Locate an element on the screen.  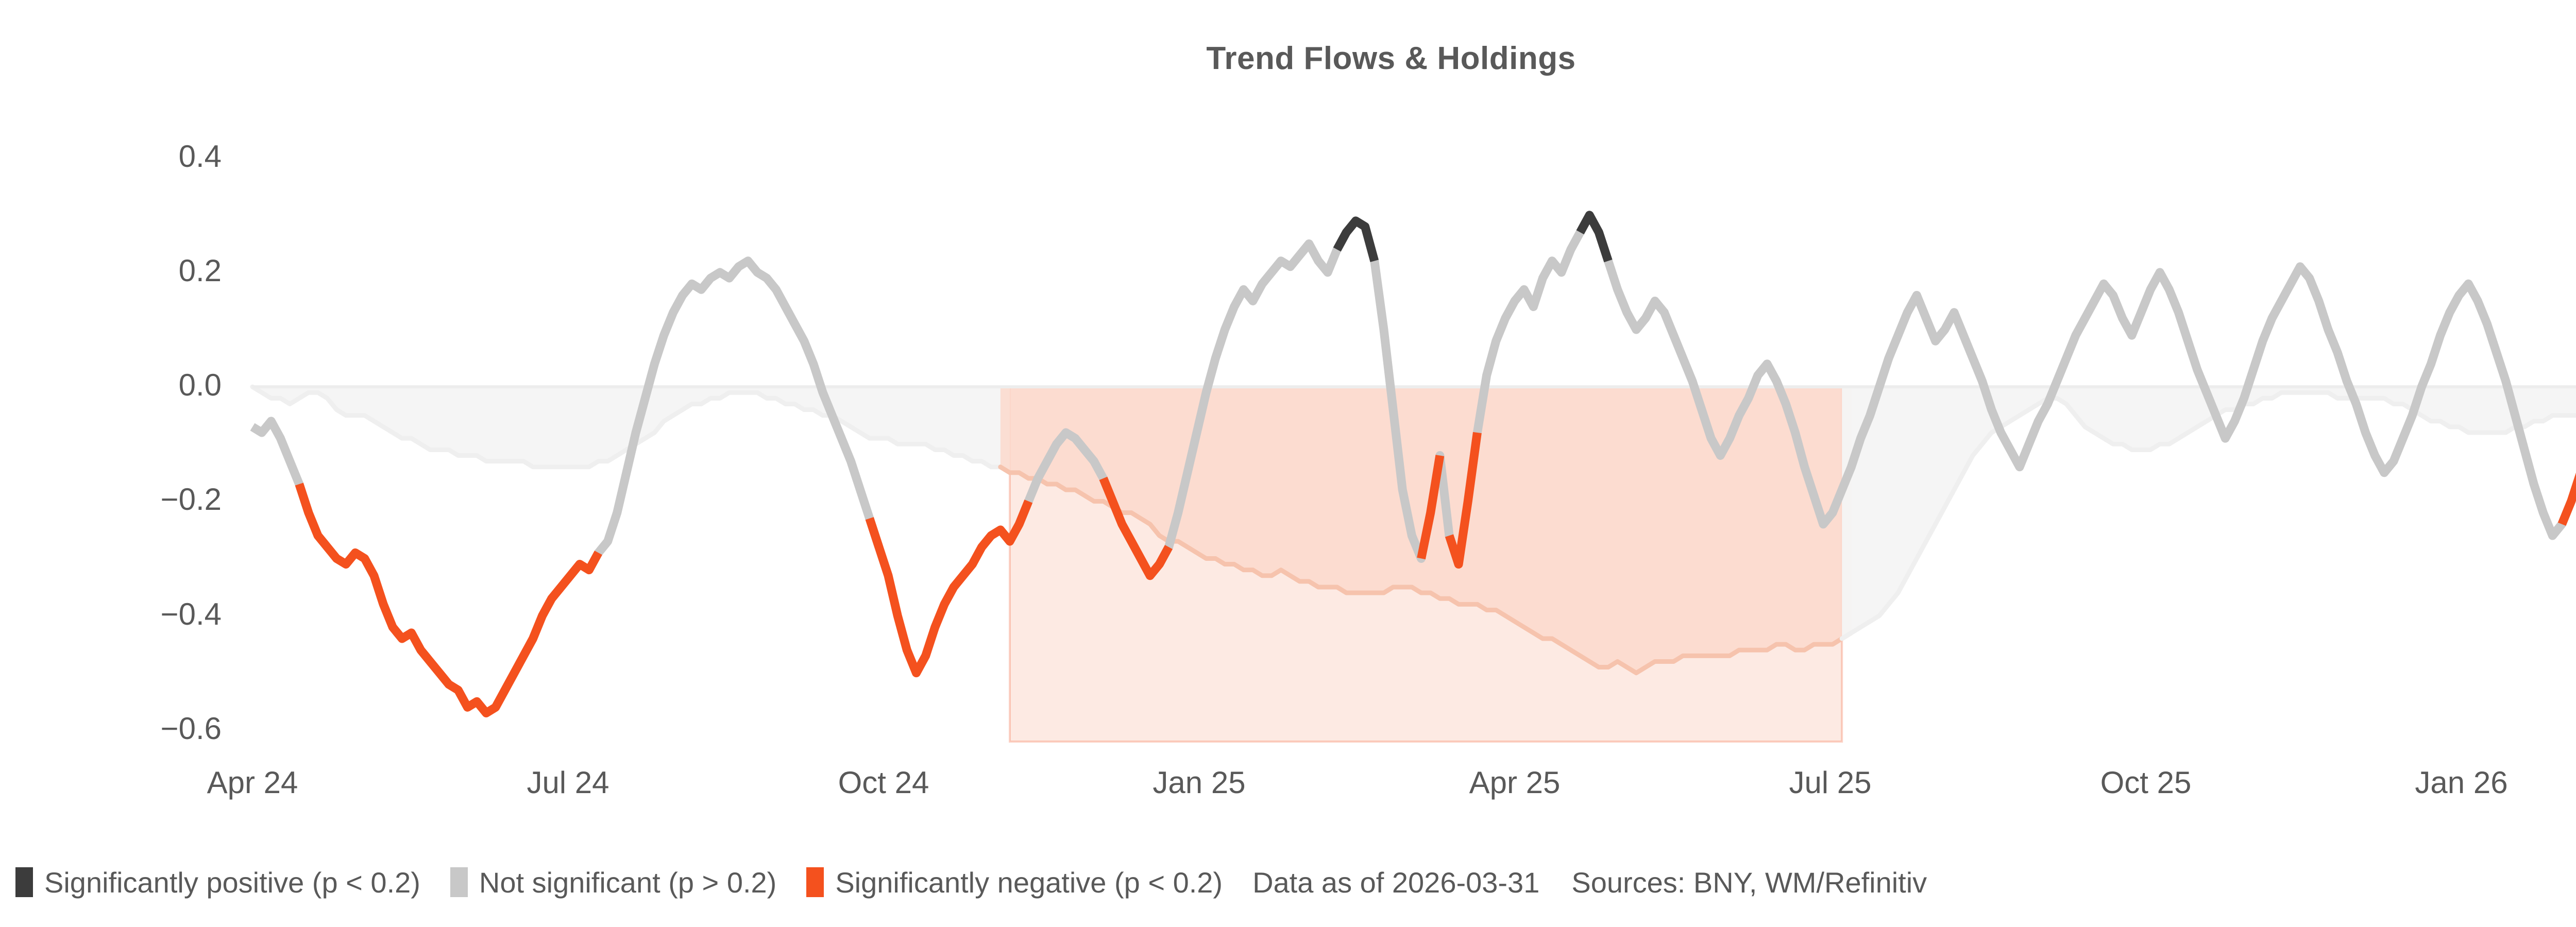
x-tick-label: Oct 25 is located at coordinates (2146, 782).